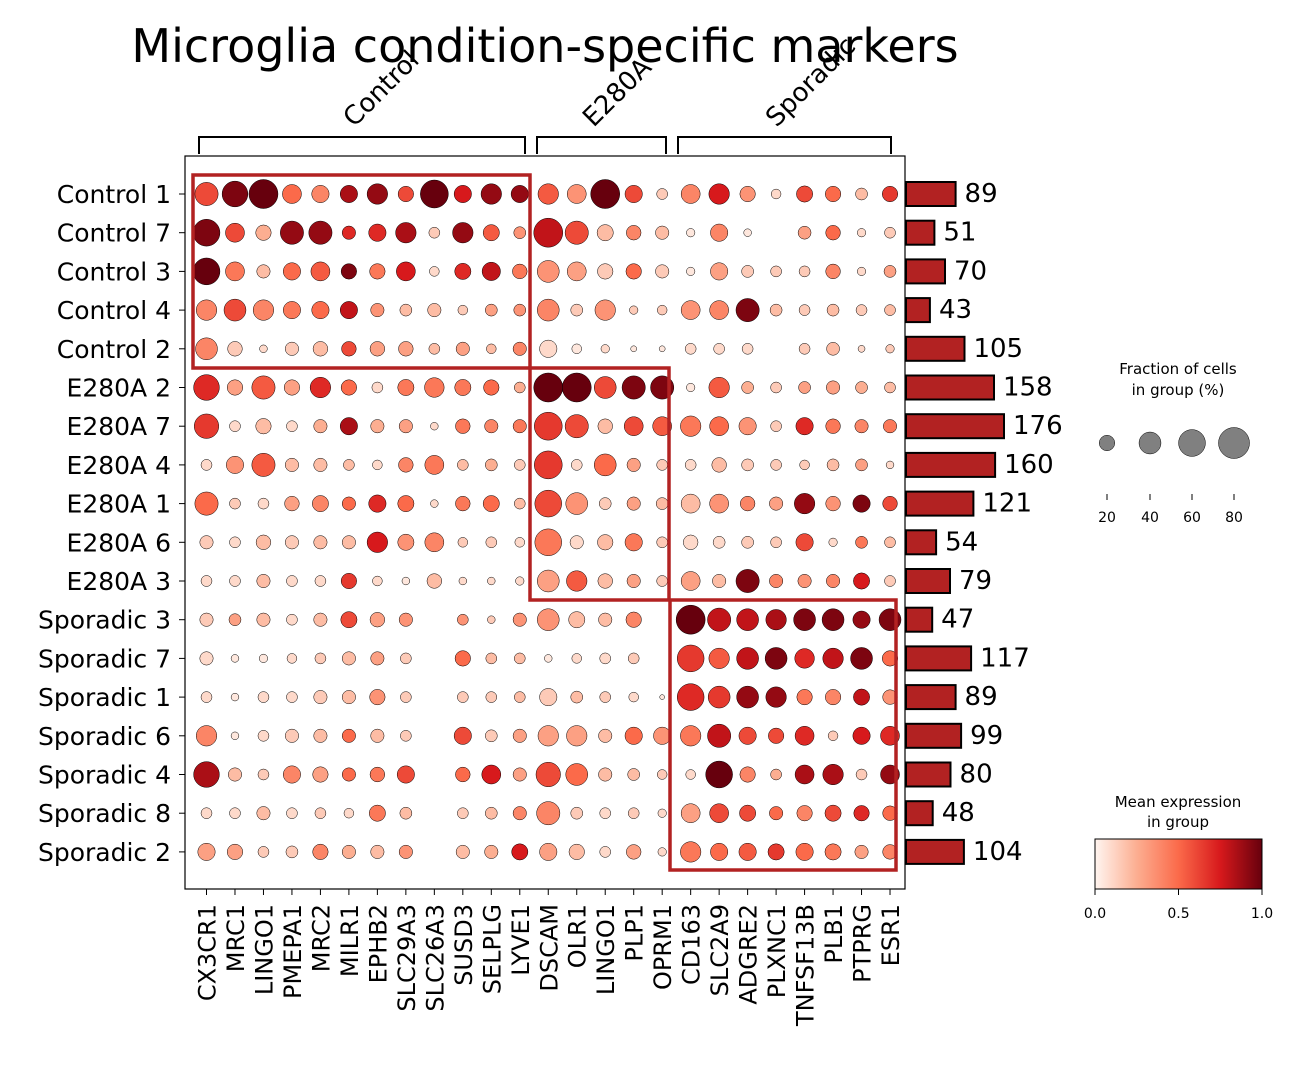  Describe the element at coordinates (321, 938) in the screenshot. I see `gene-label: MRC2` at that location.